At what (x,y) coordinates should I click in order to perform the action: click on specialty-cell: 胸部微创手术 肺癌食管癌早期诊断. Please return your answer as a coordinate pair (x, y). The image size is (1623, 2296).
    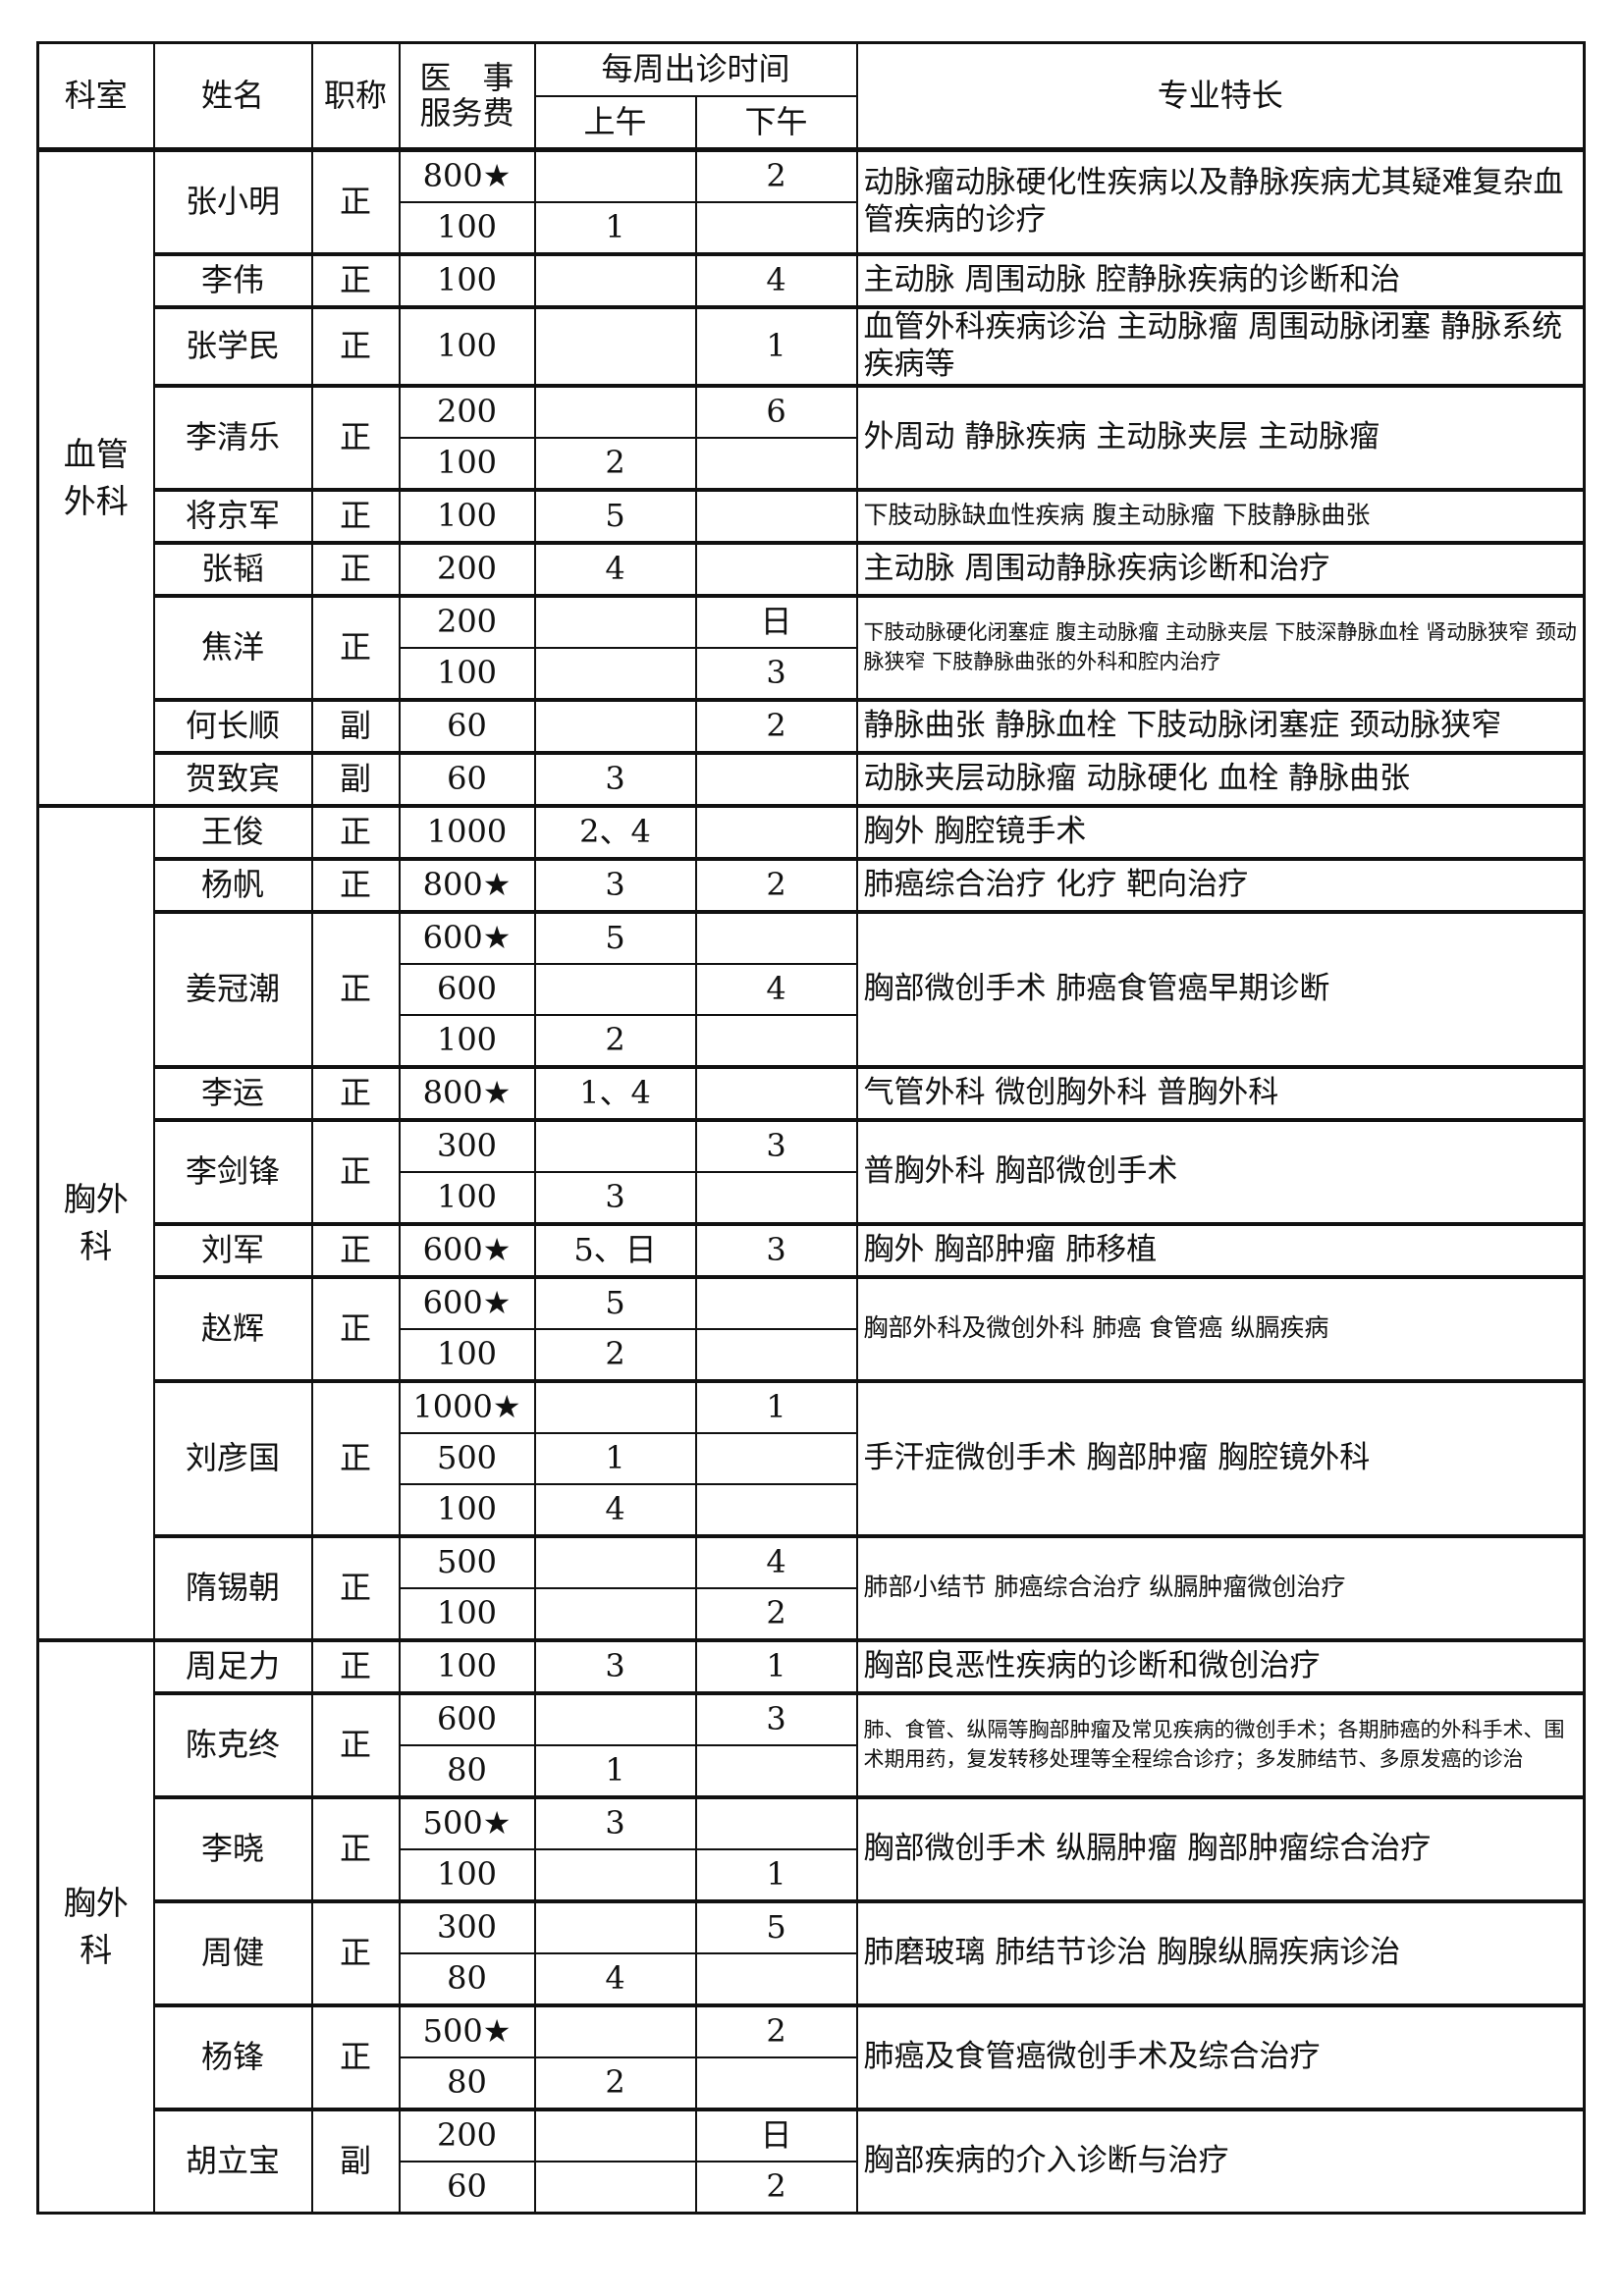
    Looking at the image, I should click on (1220, 989).